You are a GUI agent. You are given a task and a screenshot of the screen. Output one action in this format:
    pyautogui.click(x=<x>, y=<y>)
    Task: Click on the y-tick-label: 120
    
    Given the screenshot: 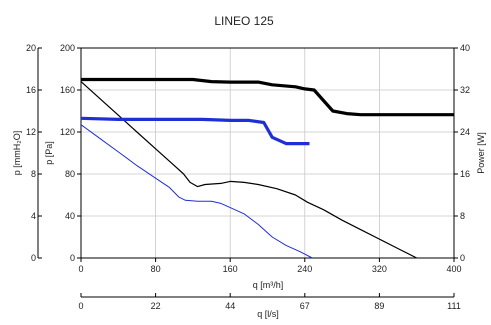 What is the action you would take?
    pyautogui.click(x=67, y=132)
    